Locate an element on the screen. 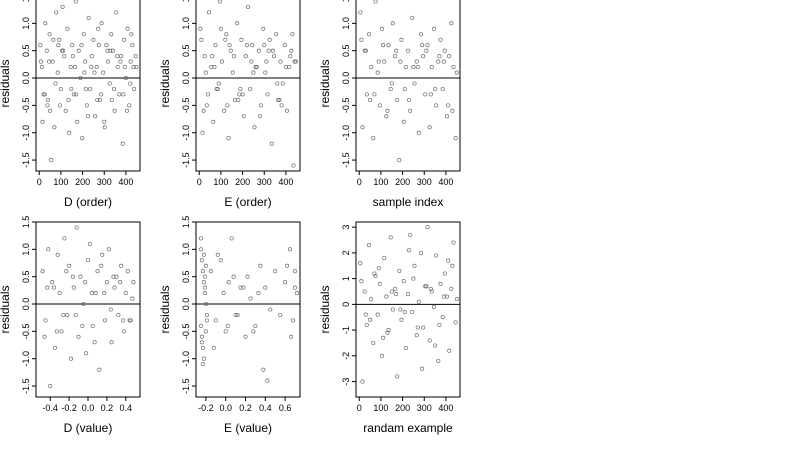  y-tick-label: -1.0 is located at coordinates (186, 133).